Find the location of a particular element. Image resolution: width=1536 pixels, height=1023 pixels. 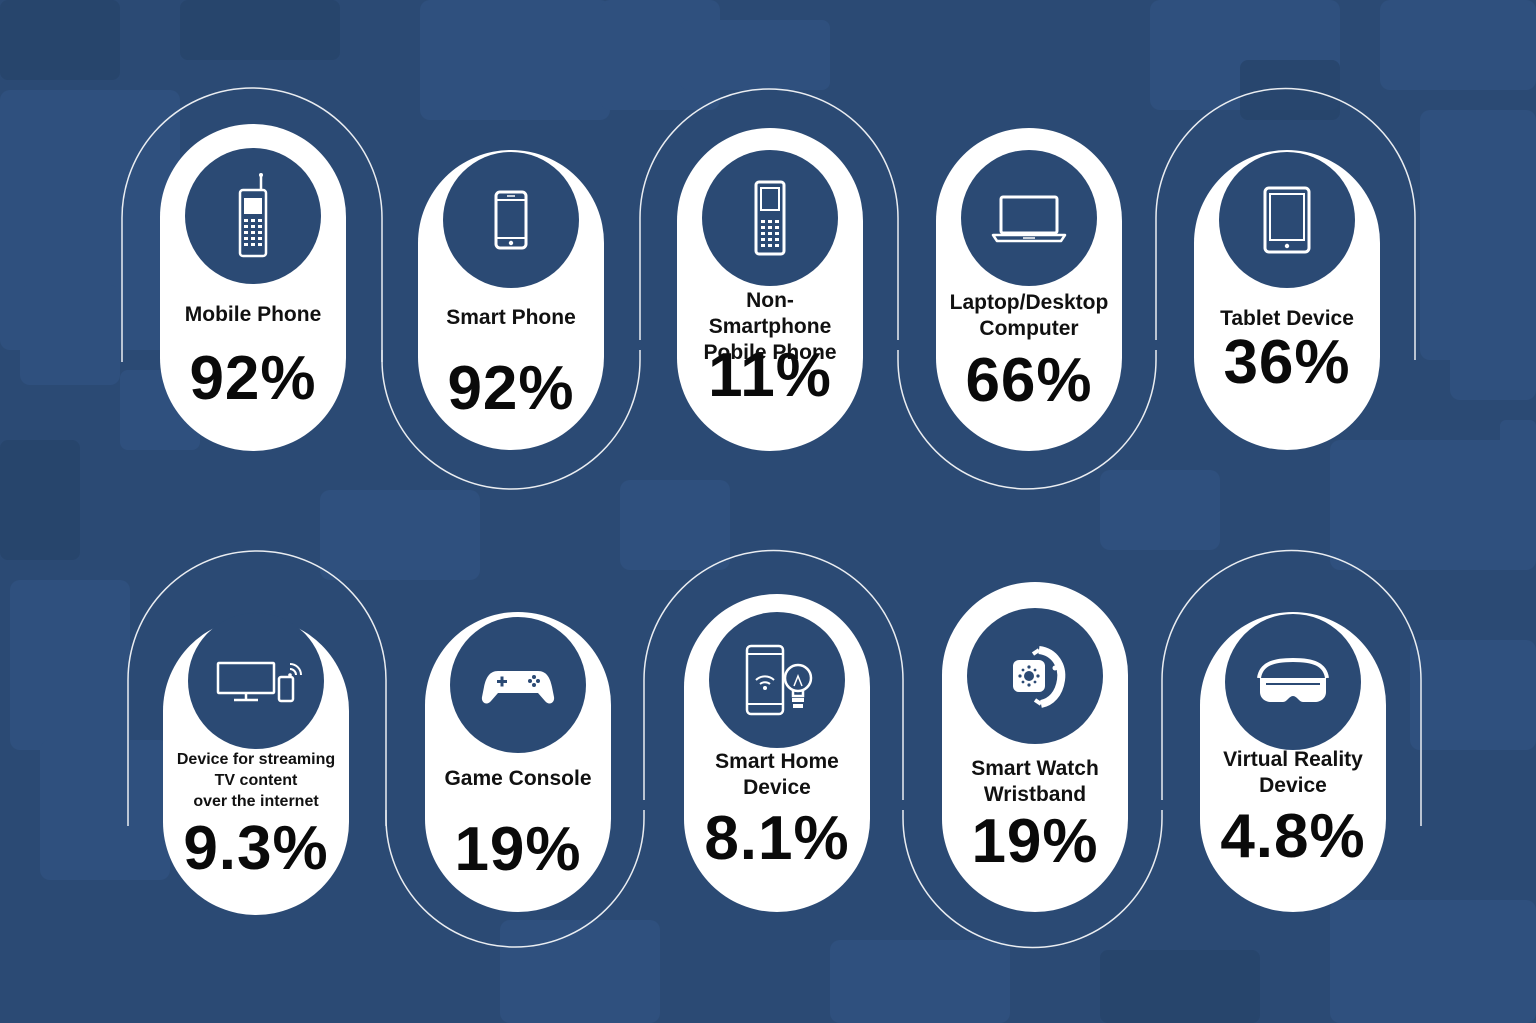

device-card-non-smartphone: Non-Smartphone Pobile Phone 11% is located at coordinates (770, 289).